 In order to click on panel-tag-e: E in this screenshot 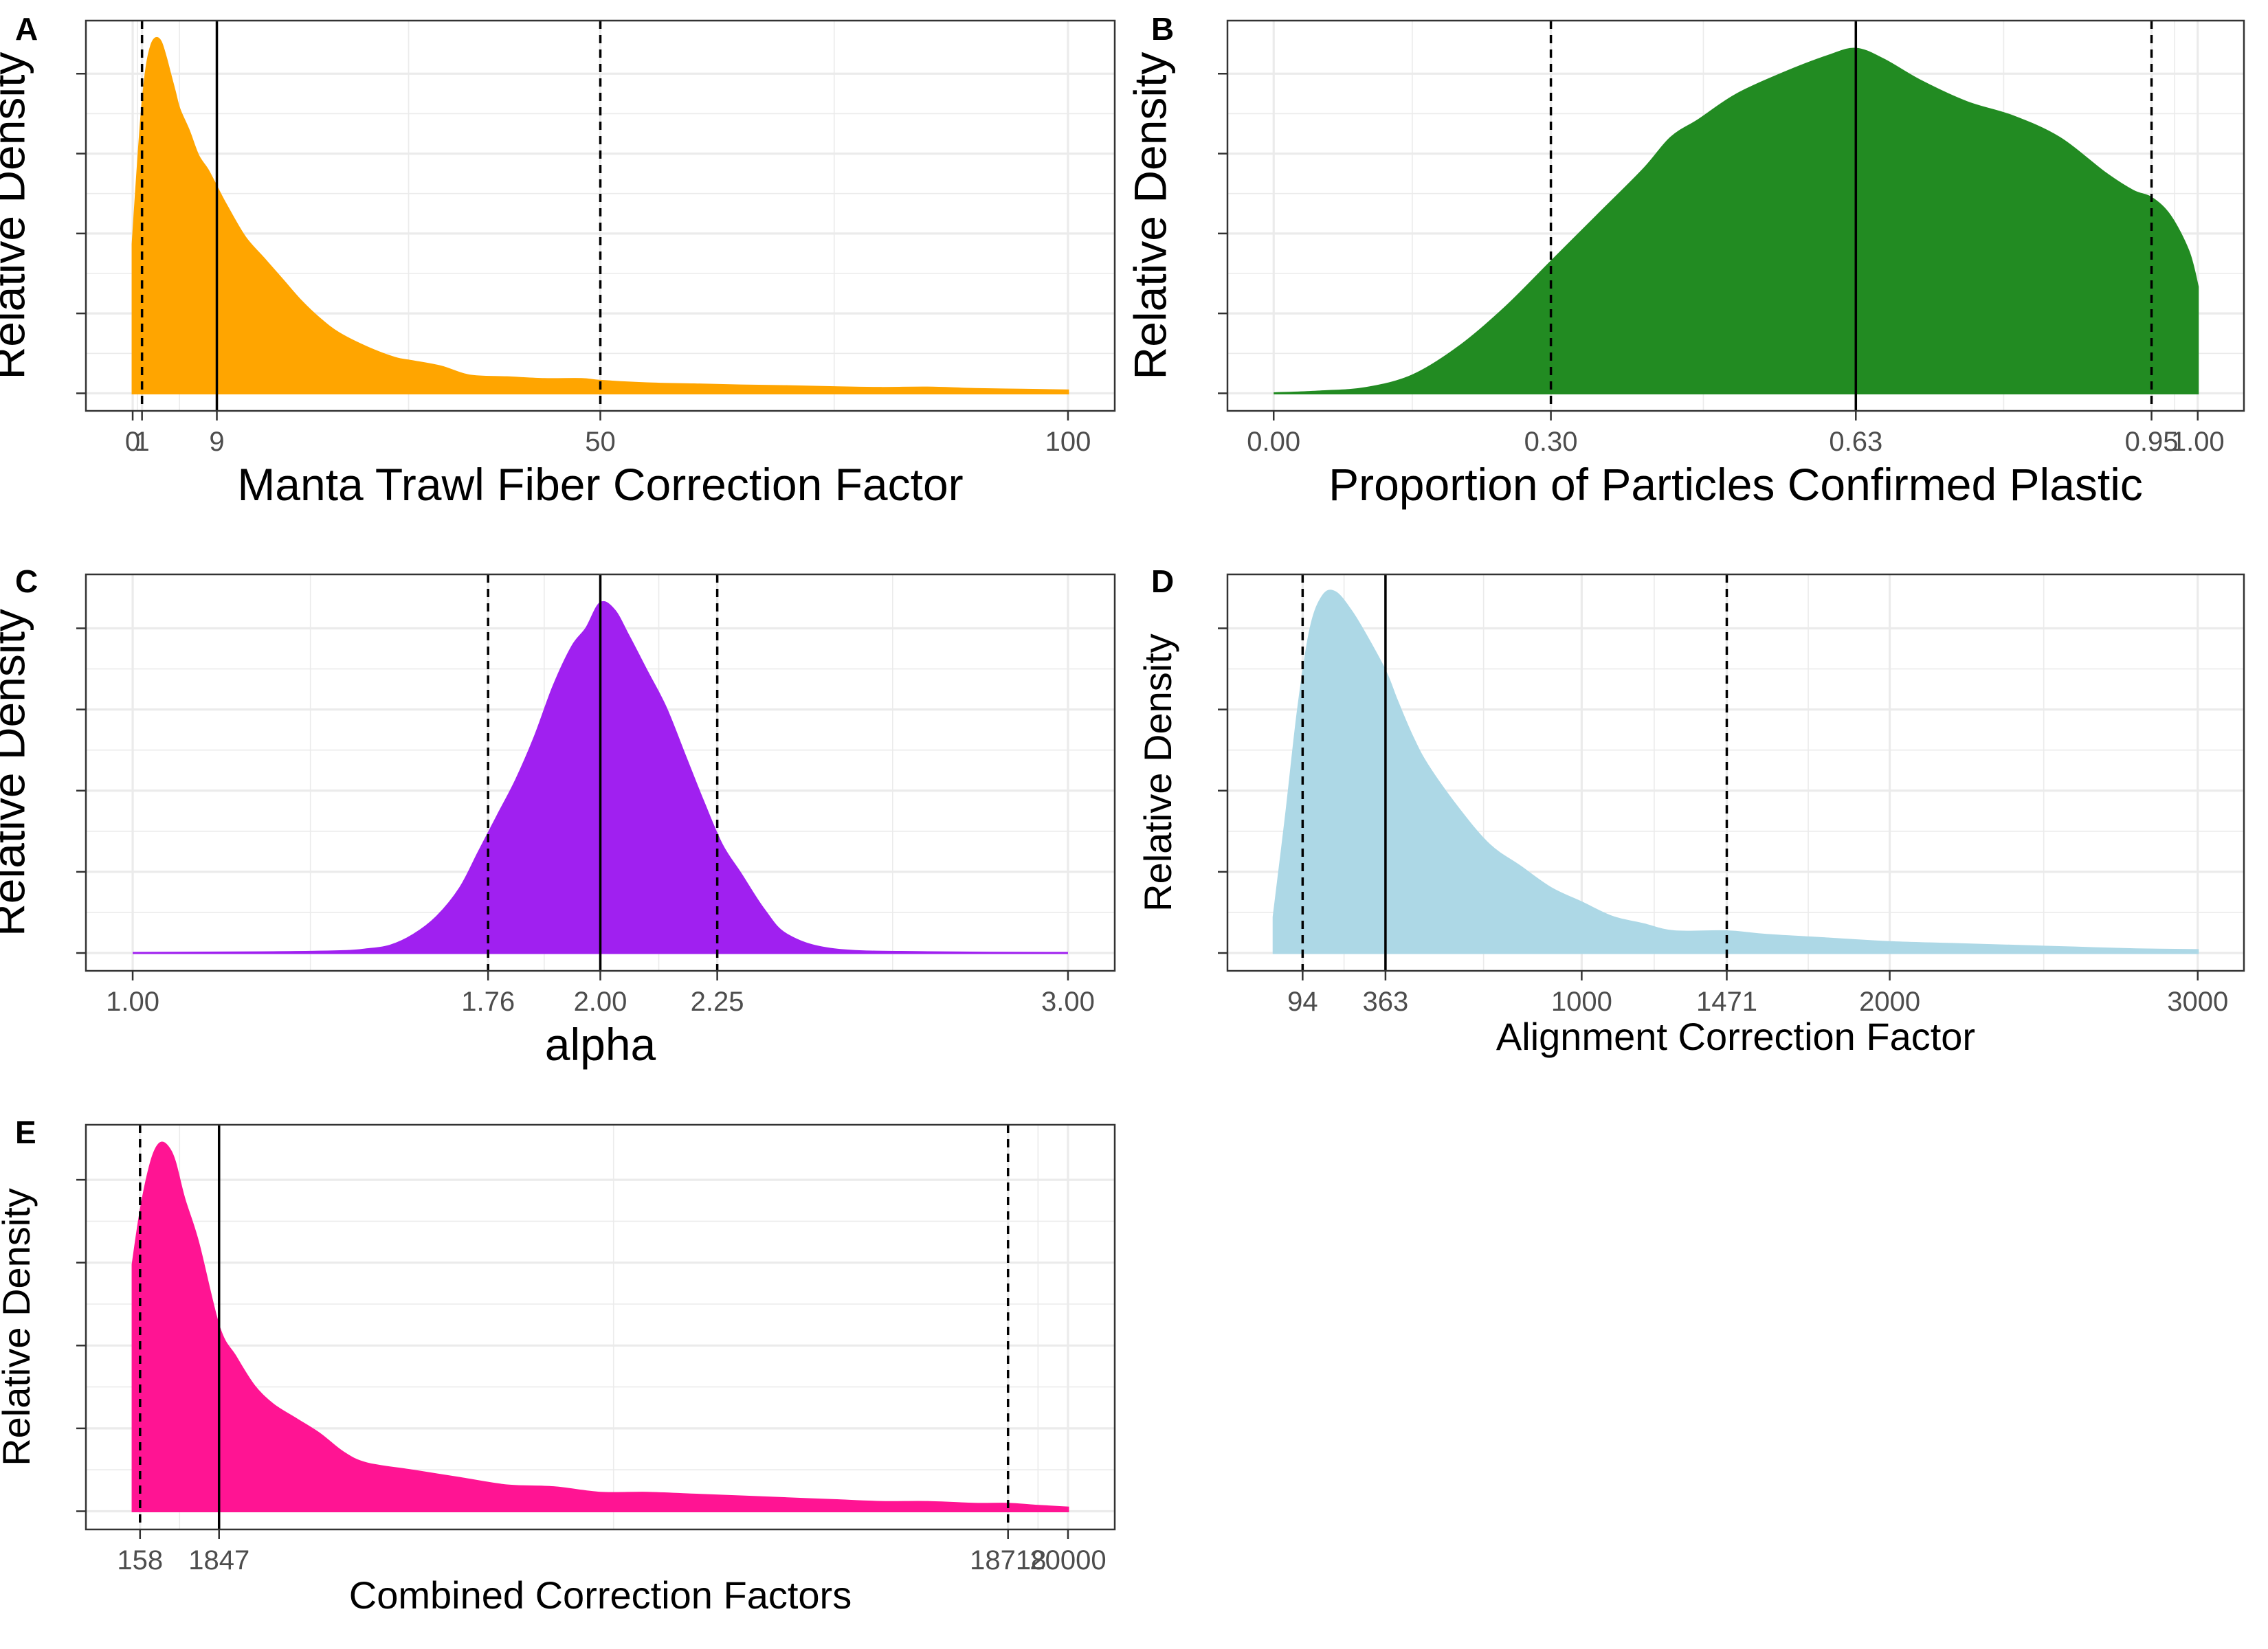, I will do `click(26, 1132)`.